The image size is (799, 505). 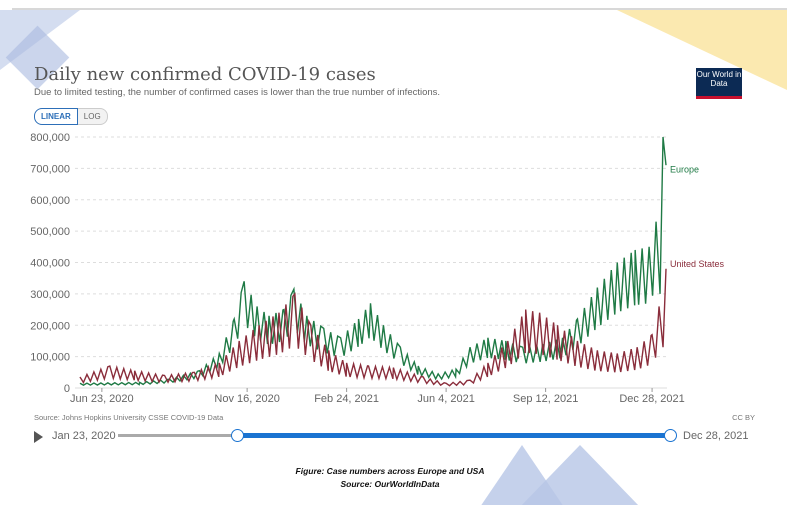 I want to click on license-text: CC BY, so click(x=743, y=417).